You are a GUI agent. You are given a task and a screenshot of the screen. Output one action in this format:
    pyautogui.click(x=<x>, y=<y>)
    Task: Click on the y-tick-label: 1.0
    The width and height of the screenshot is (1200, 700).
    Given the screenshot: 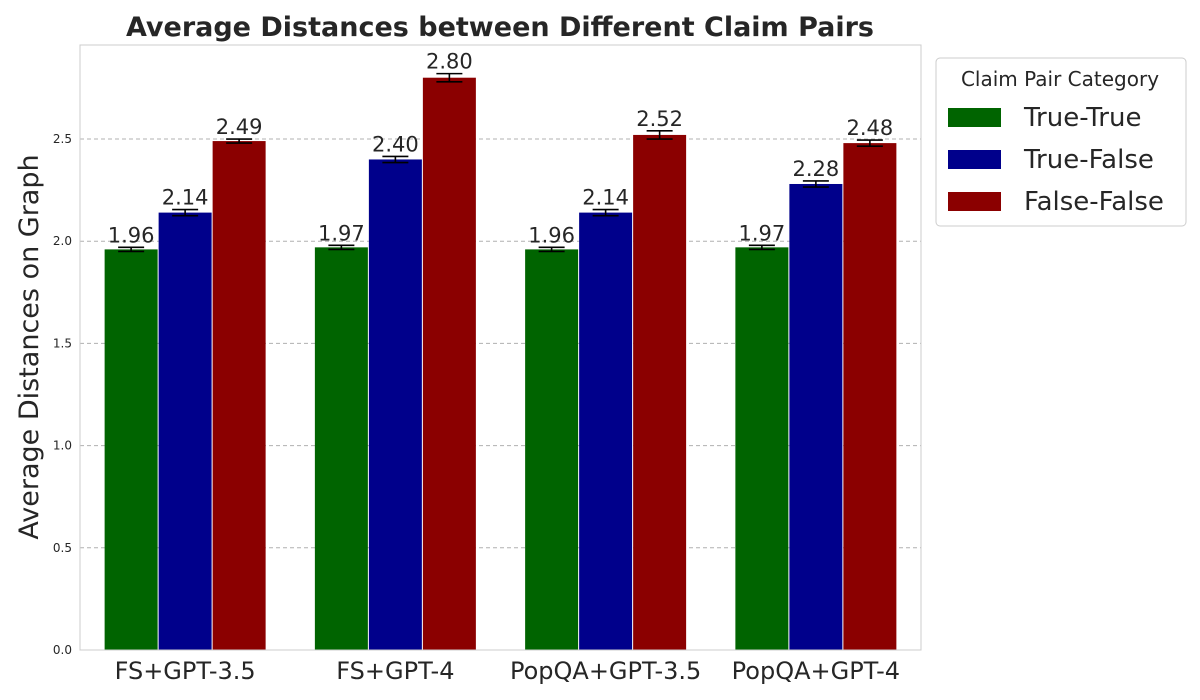 What is the action you would take?
    pyautogui.click(x=62, y=446)
    